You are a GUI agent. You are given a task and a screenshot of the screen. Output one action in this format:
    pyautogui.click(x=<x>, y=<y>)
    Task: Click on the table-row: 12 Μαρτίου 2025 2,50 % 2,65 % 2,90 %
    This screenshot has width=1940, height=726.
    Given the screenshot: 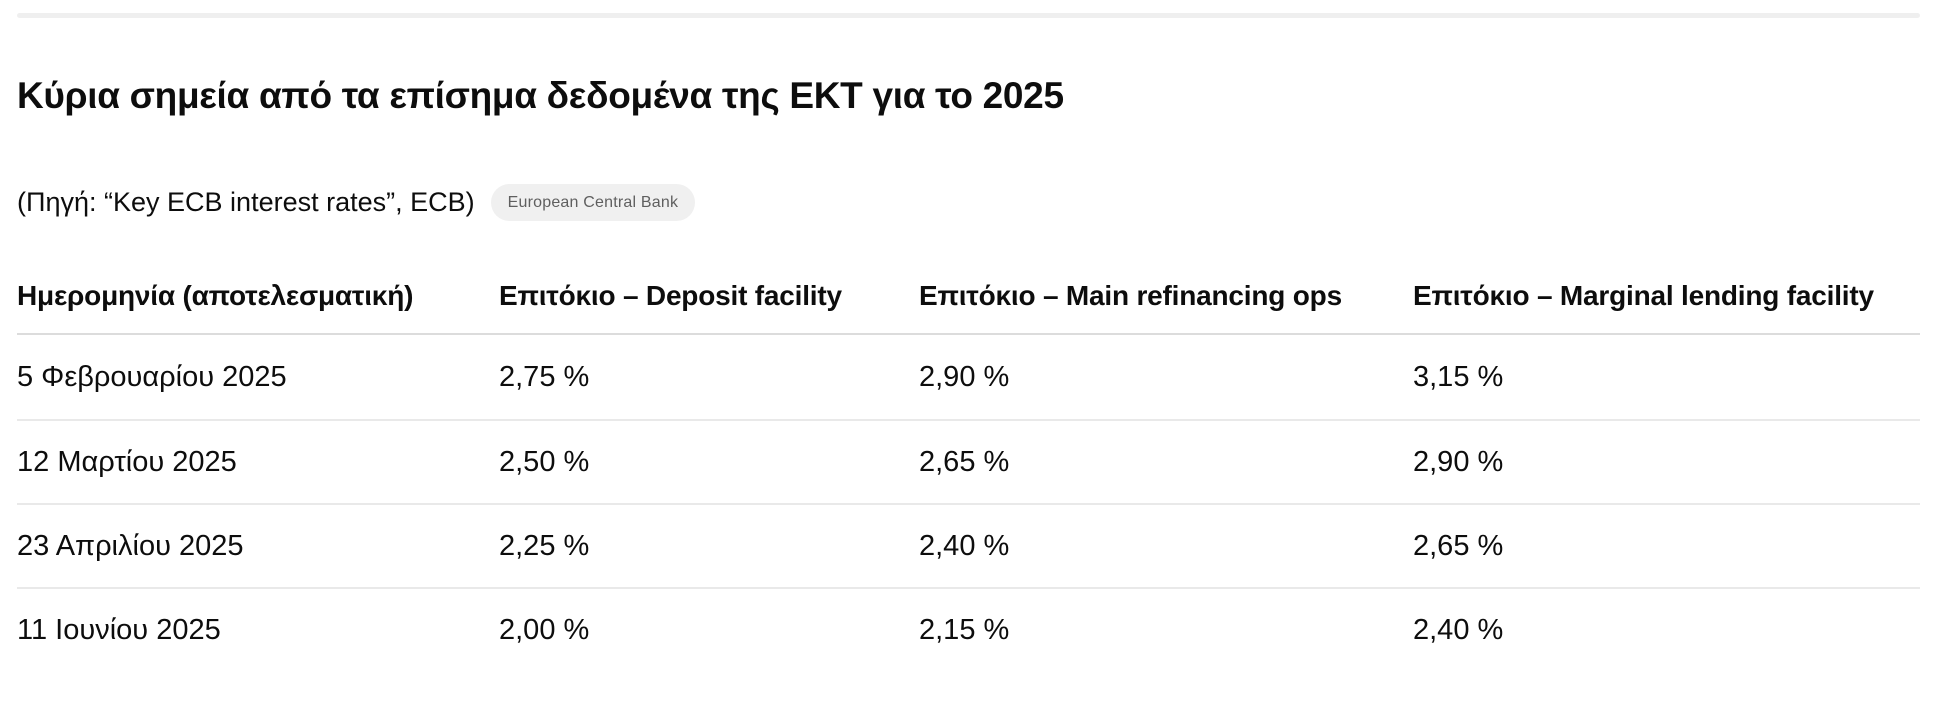 What is the action you would take?
    pyautogui.click(x=968, y=461)
    